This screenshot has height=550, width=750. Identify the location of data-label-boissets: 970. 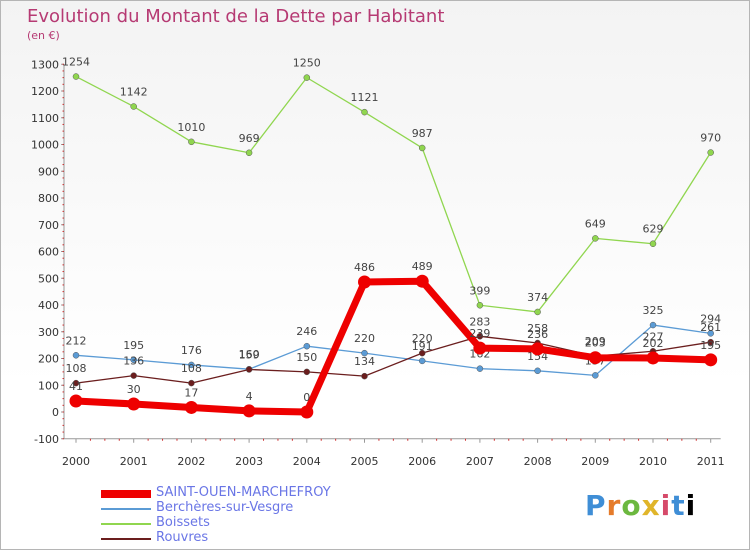
(710, 138).